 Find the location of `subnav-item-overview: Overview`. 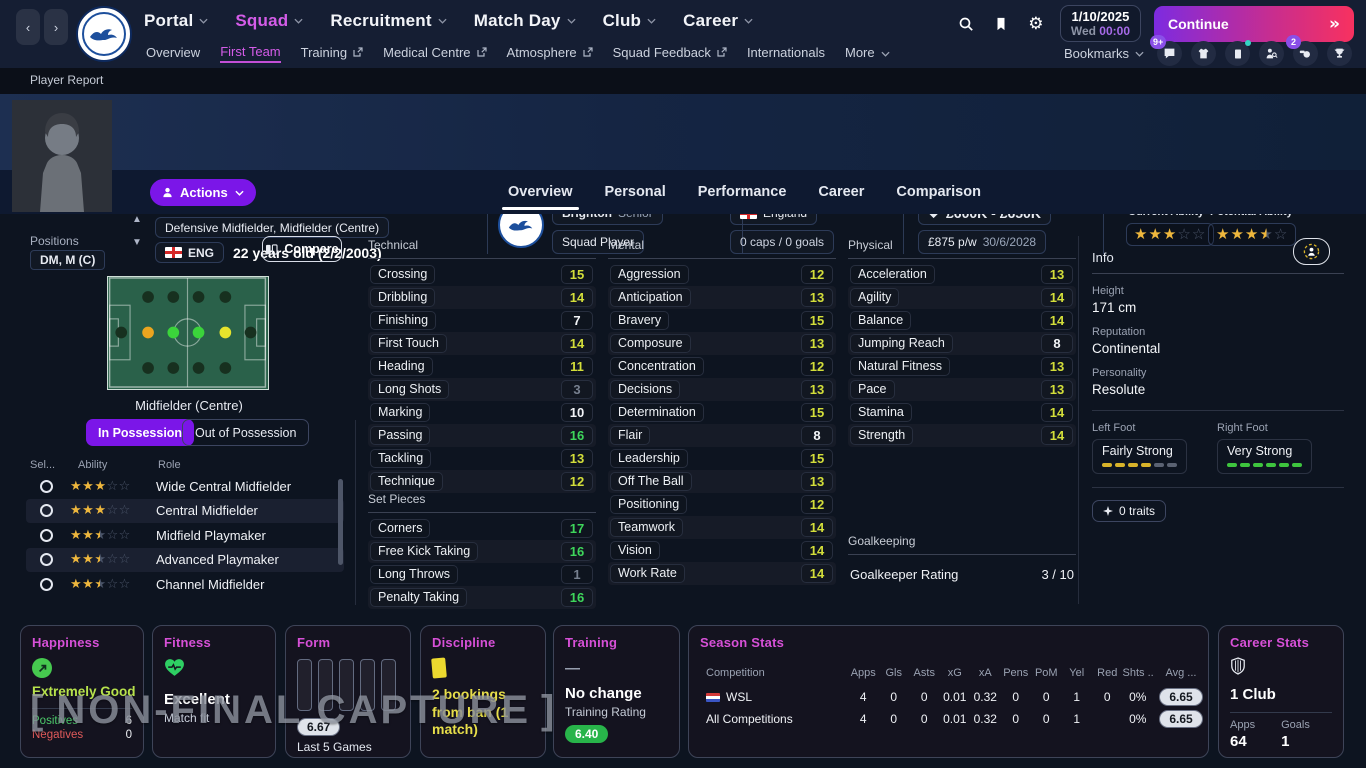

subnav-item-overview: Overview is located at coordinates (173, 52).